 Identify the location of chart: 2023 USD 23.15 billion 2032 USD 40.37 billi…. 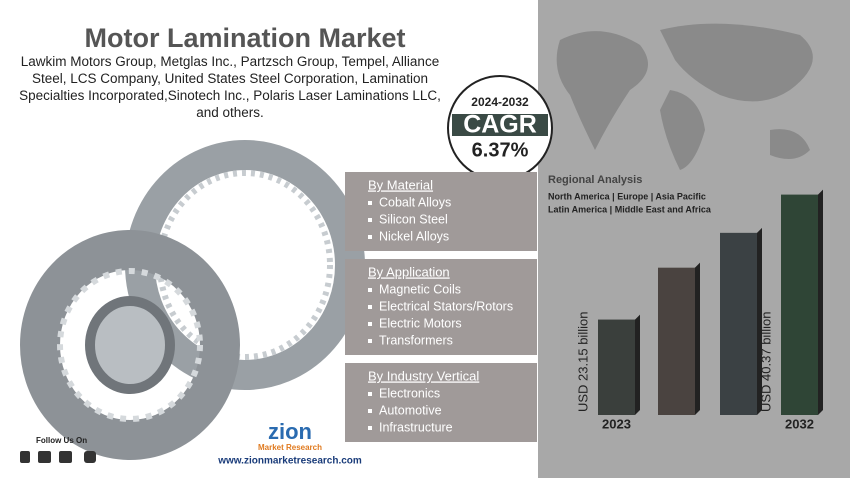
(699, 310).